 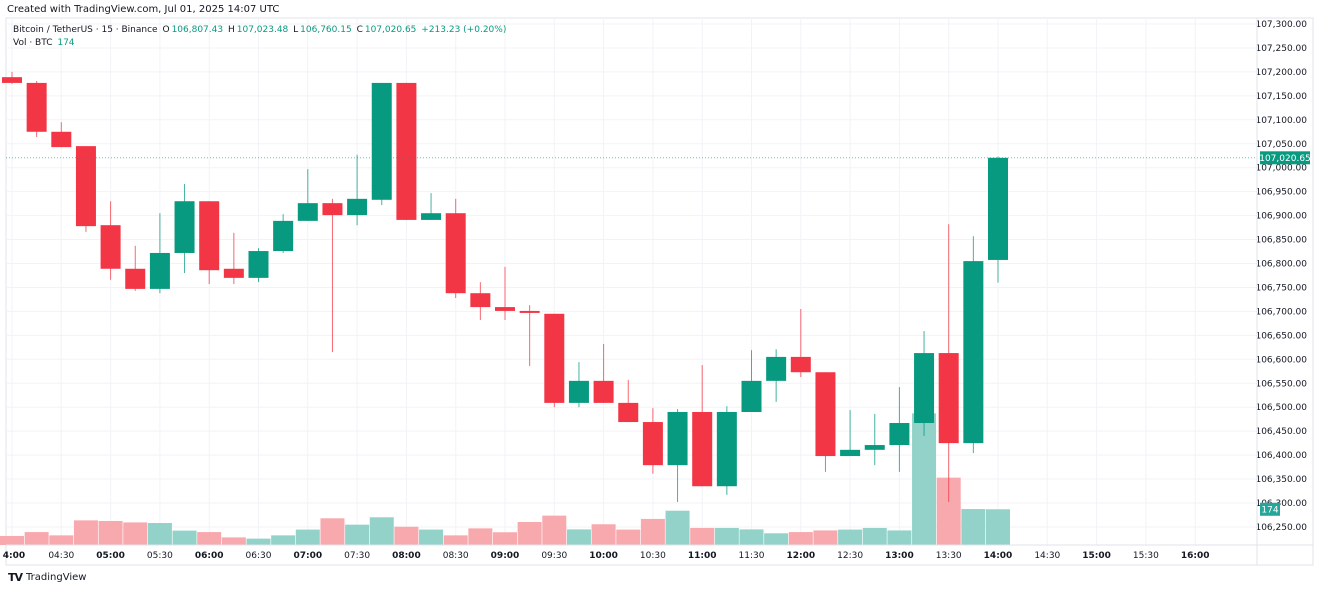 What do you see at coordinates (1281, 241) in the screenshot?
I see `price-tick-label: 106,850.00` at bounding box center [1281, 241].